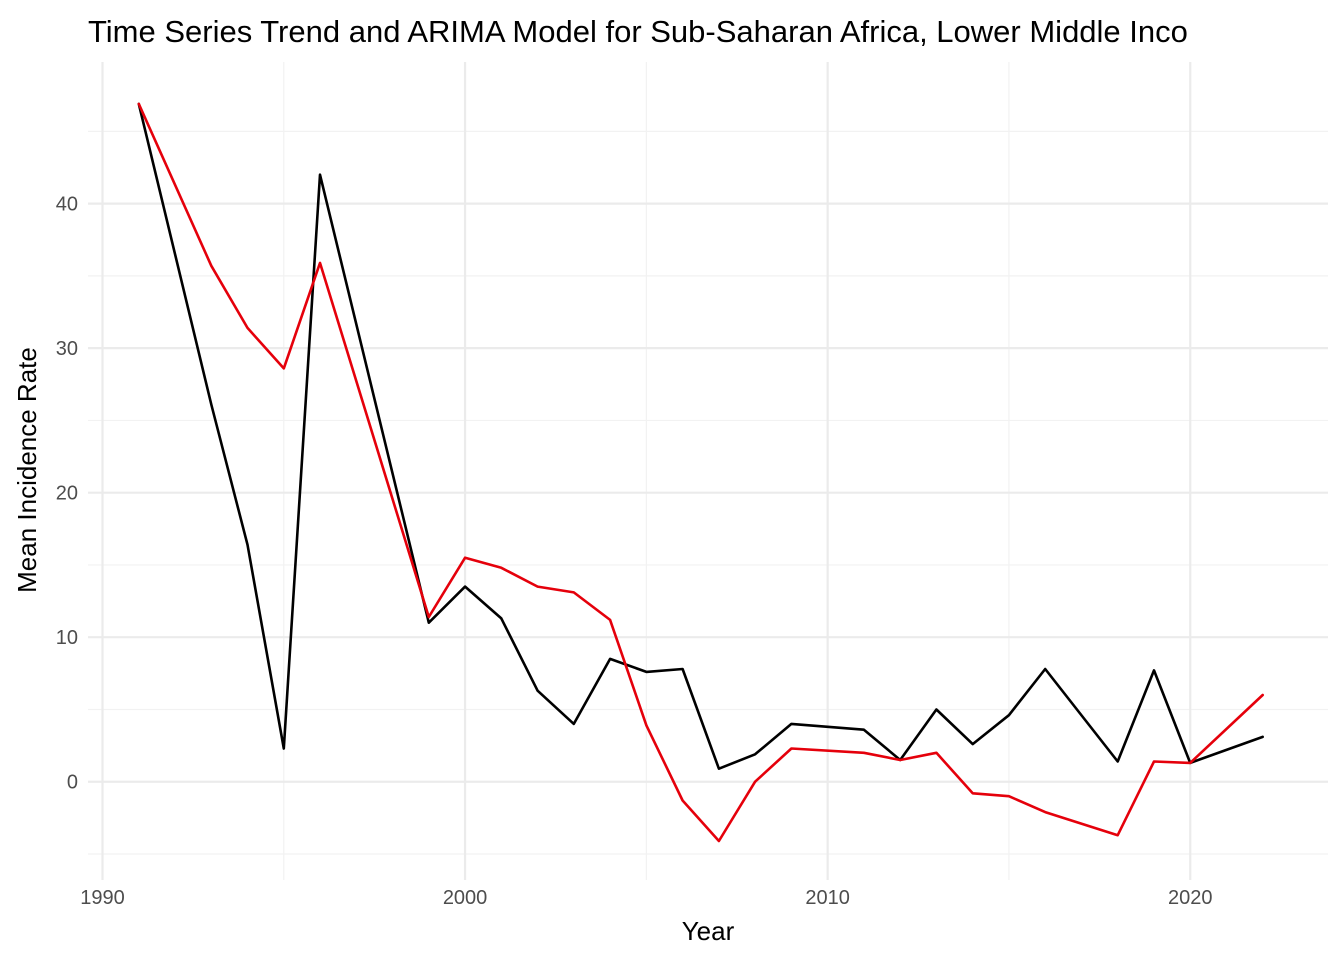 Image resolution: width=1344 pixels, height=960 pixels. I want to click on y-tick-label: 30, so click(67, 349).